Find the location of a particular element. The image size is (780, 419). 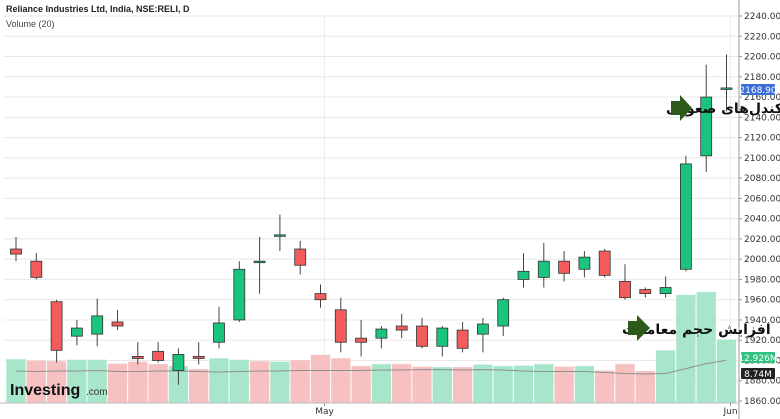

volume-rise-annotation: افزایش حجم معاملات is located at coordinates (696, 330).